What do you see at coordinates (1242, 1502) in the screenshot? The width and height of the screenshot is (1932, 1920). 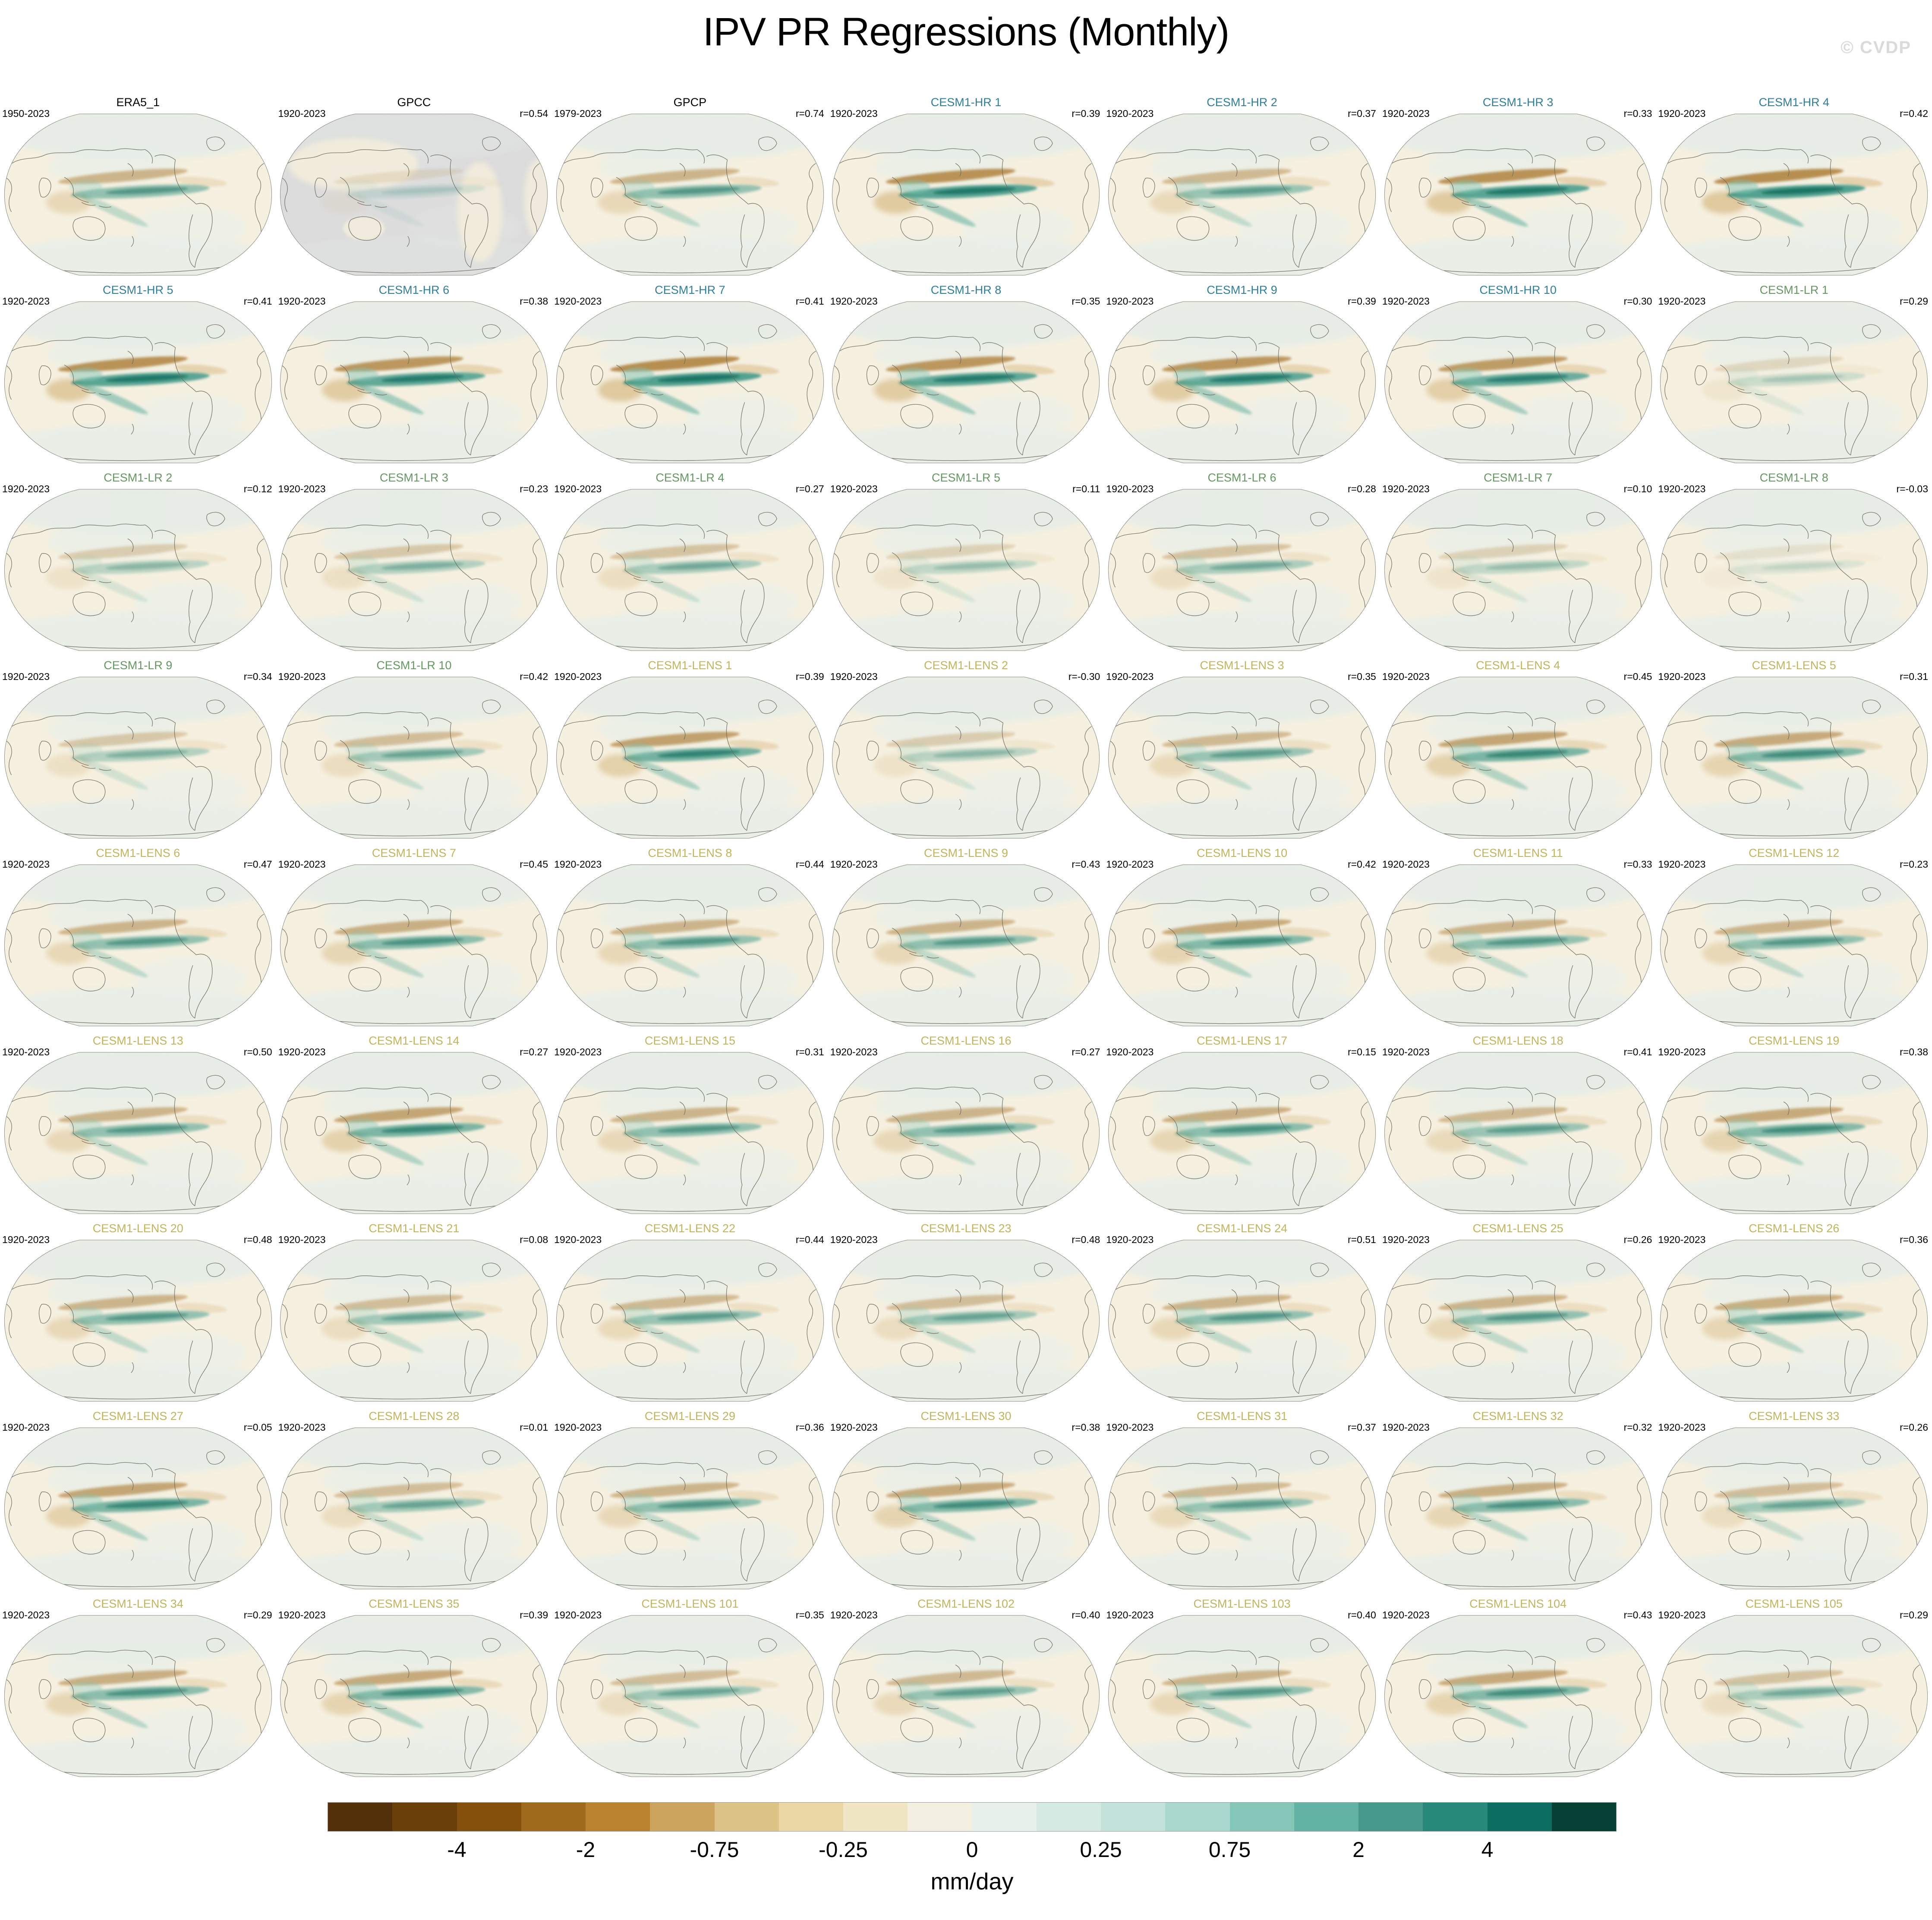 I see `map-panel: CESM1-LENS 31 1920-2023 r=0.37` at bounding box center [1242, 1502].